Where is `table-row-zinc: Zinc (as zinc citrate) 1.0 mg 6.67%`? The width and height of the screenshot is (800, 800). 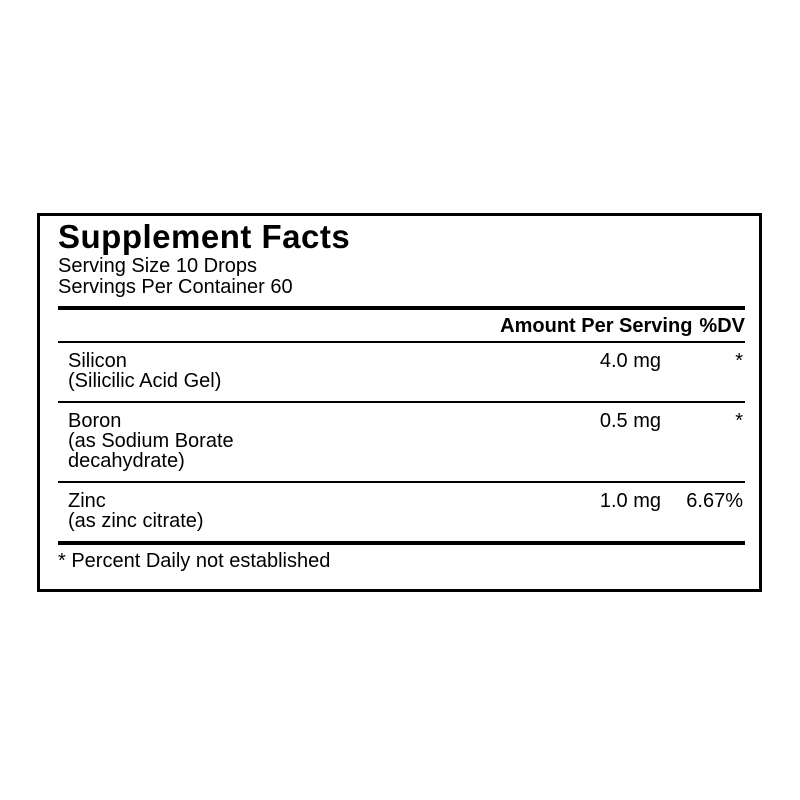
table-row-zinc: Zinc (as zinc citrate) 1.0 mg 6.67% is located at coordinates (401, 512).